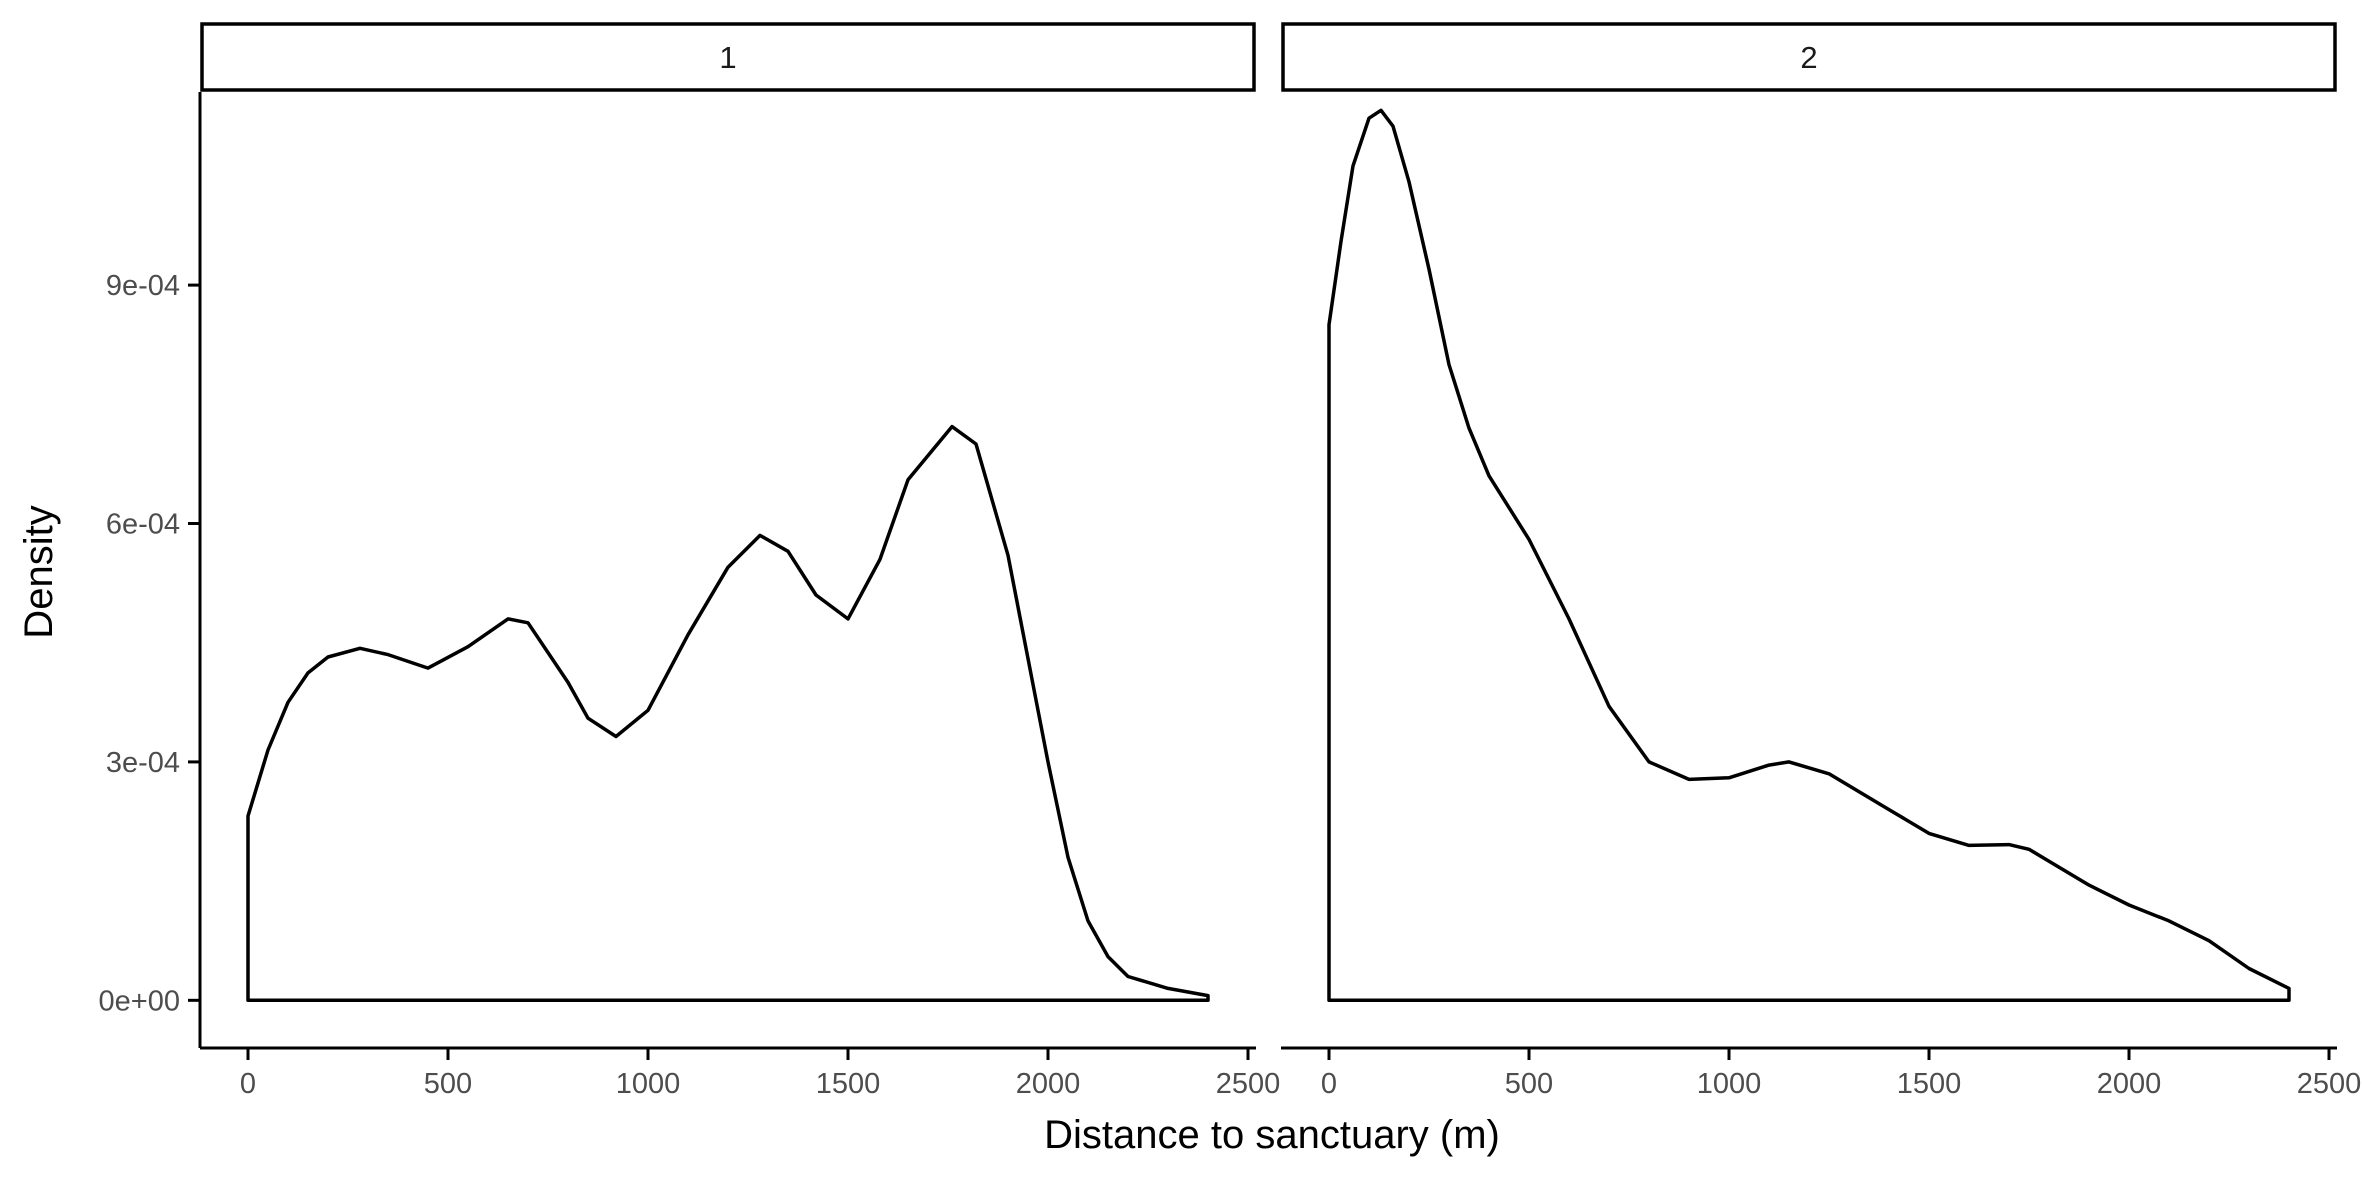  Describe the element at coordinates (139, 1001) in the screenshot. I see `y-tick-label: 0e+00` at that location.